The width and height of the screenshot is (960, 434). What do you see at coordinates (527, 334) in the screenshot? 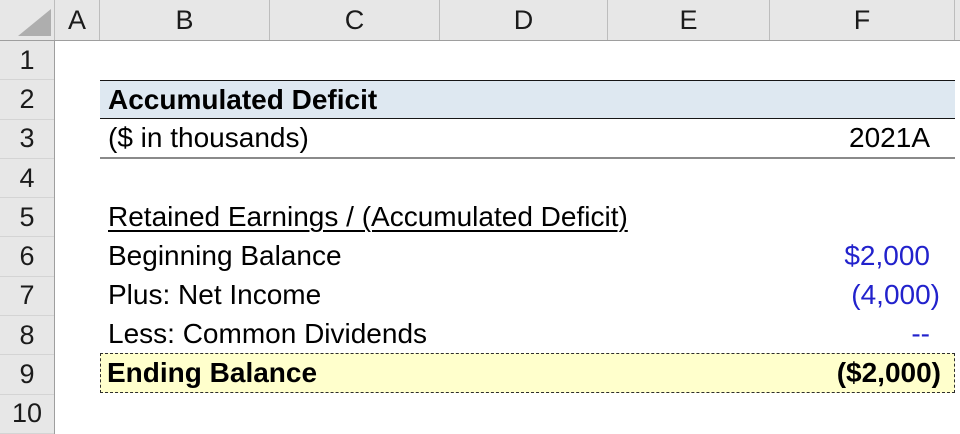
I see `row-common-dividends: Less: Common Dividends --` at bounding box center [527, 334].